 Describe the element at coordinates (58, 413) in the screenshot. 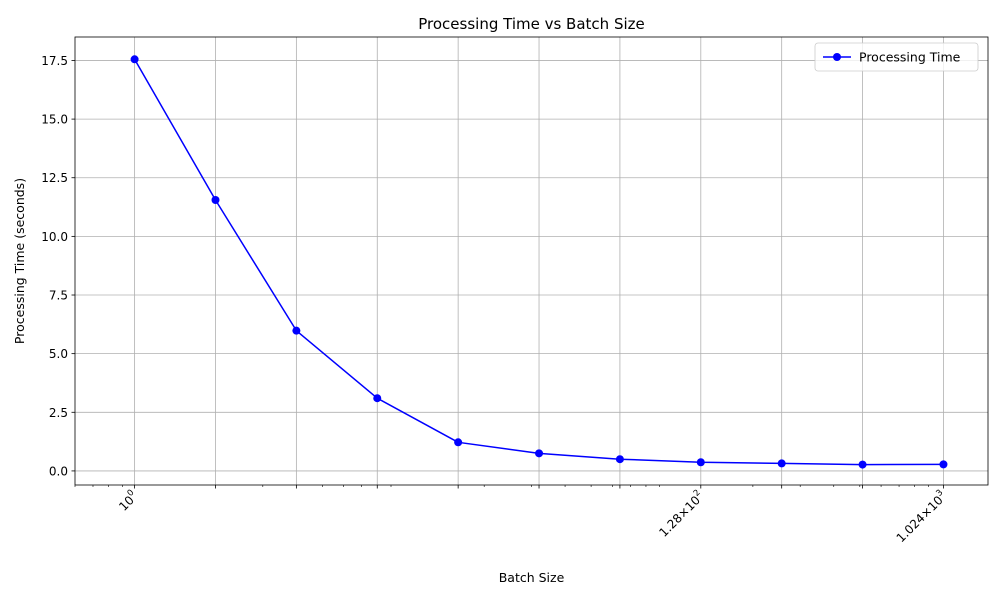

I see `y-tick-label: 2.5` at that location.